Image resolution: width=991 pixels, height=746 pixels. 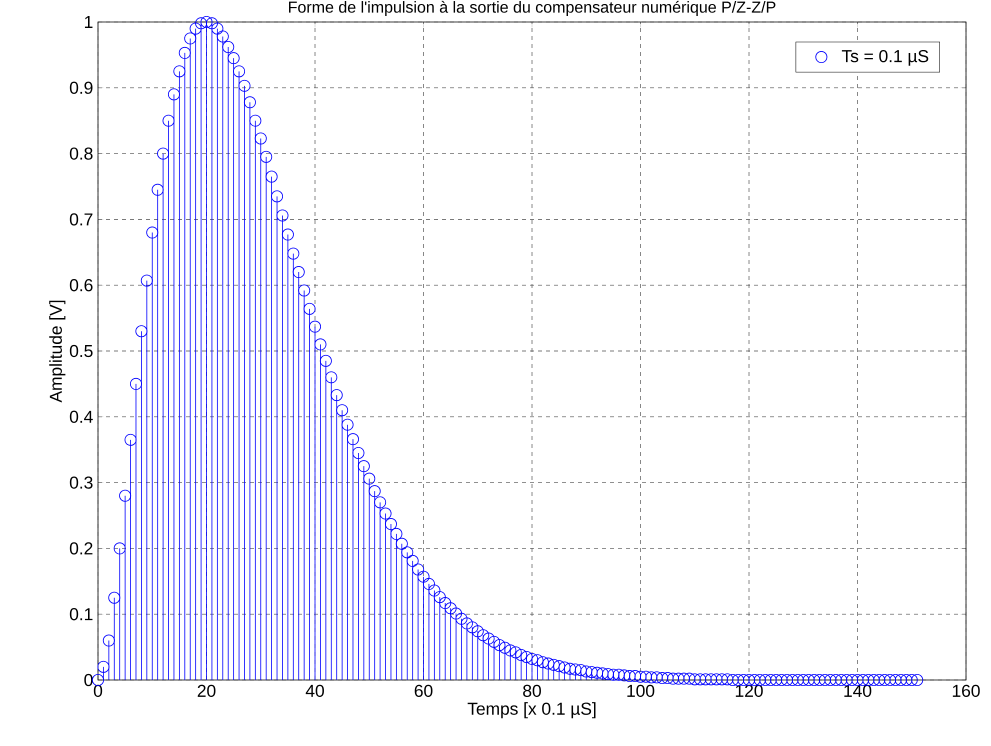 What do you see at coordinates (81, 219) in the screenshot?
I see `y-tick-label: 0.7` at bounding box center [81, 219].